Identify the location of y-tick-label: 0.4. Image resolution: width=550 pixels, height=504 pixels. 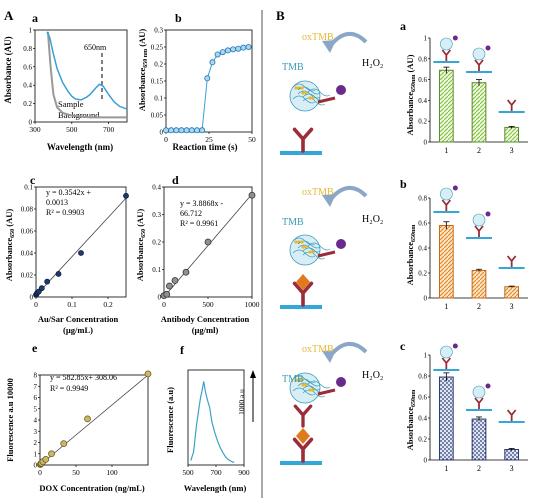
(422, 419).